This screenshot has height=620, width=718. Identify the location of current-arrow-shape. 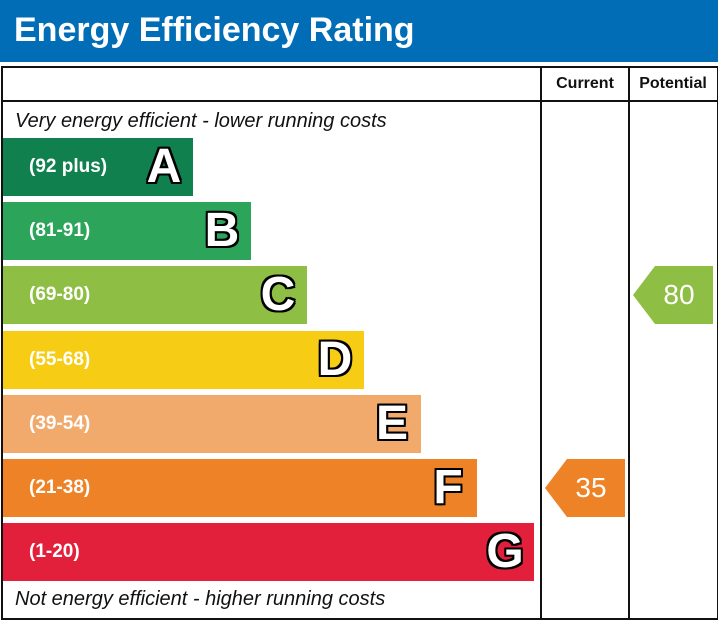
(585, 488).